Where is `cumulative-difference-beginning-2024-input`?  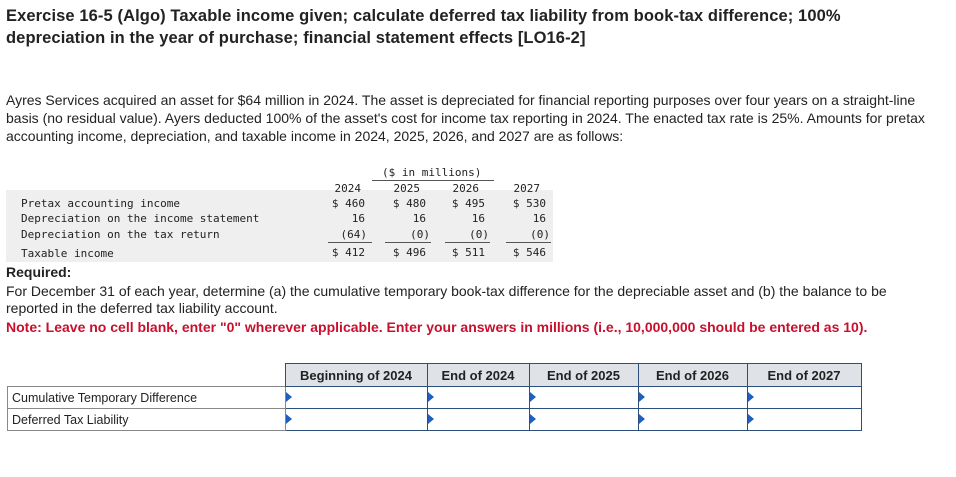
cumulative-difference-beginning-2024-input is located at coordinates (356, 397).